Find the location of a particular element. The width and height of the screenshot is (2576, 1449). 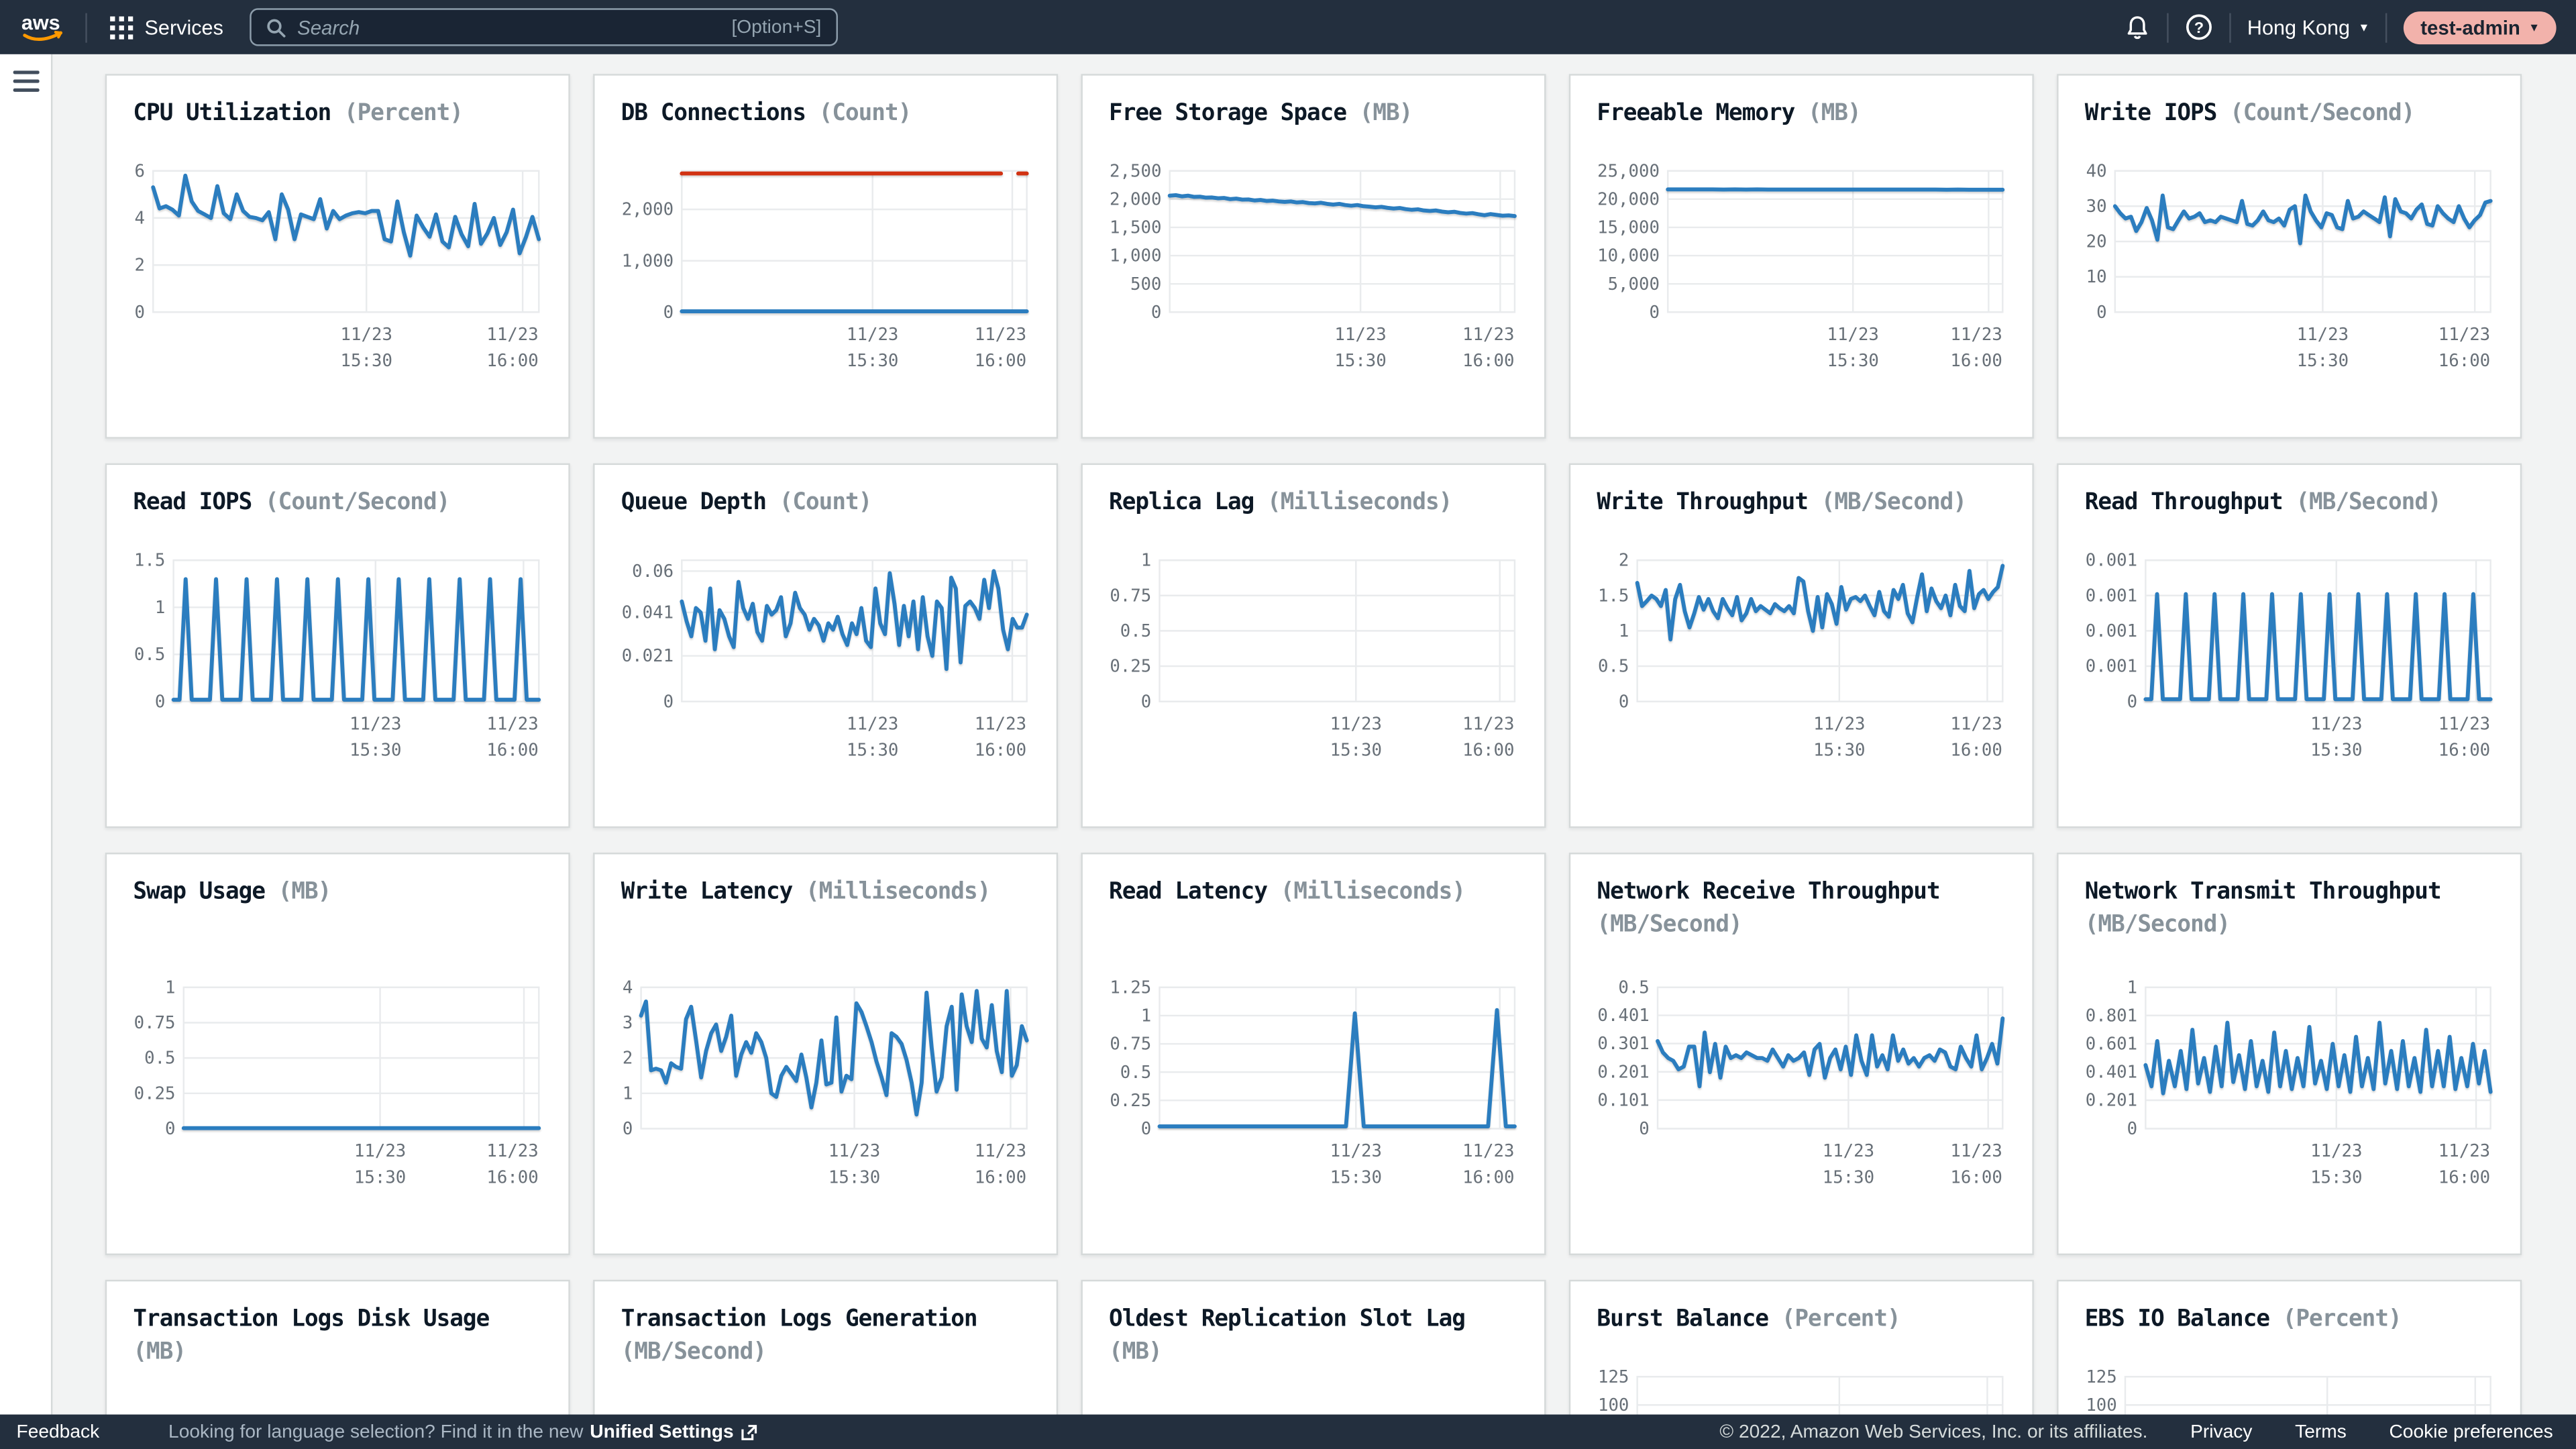

svg-text: 0.001 is located at coordinates (2111, 667).